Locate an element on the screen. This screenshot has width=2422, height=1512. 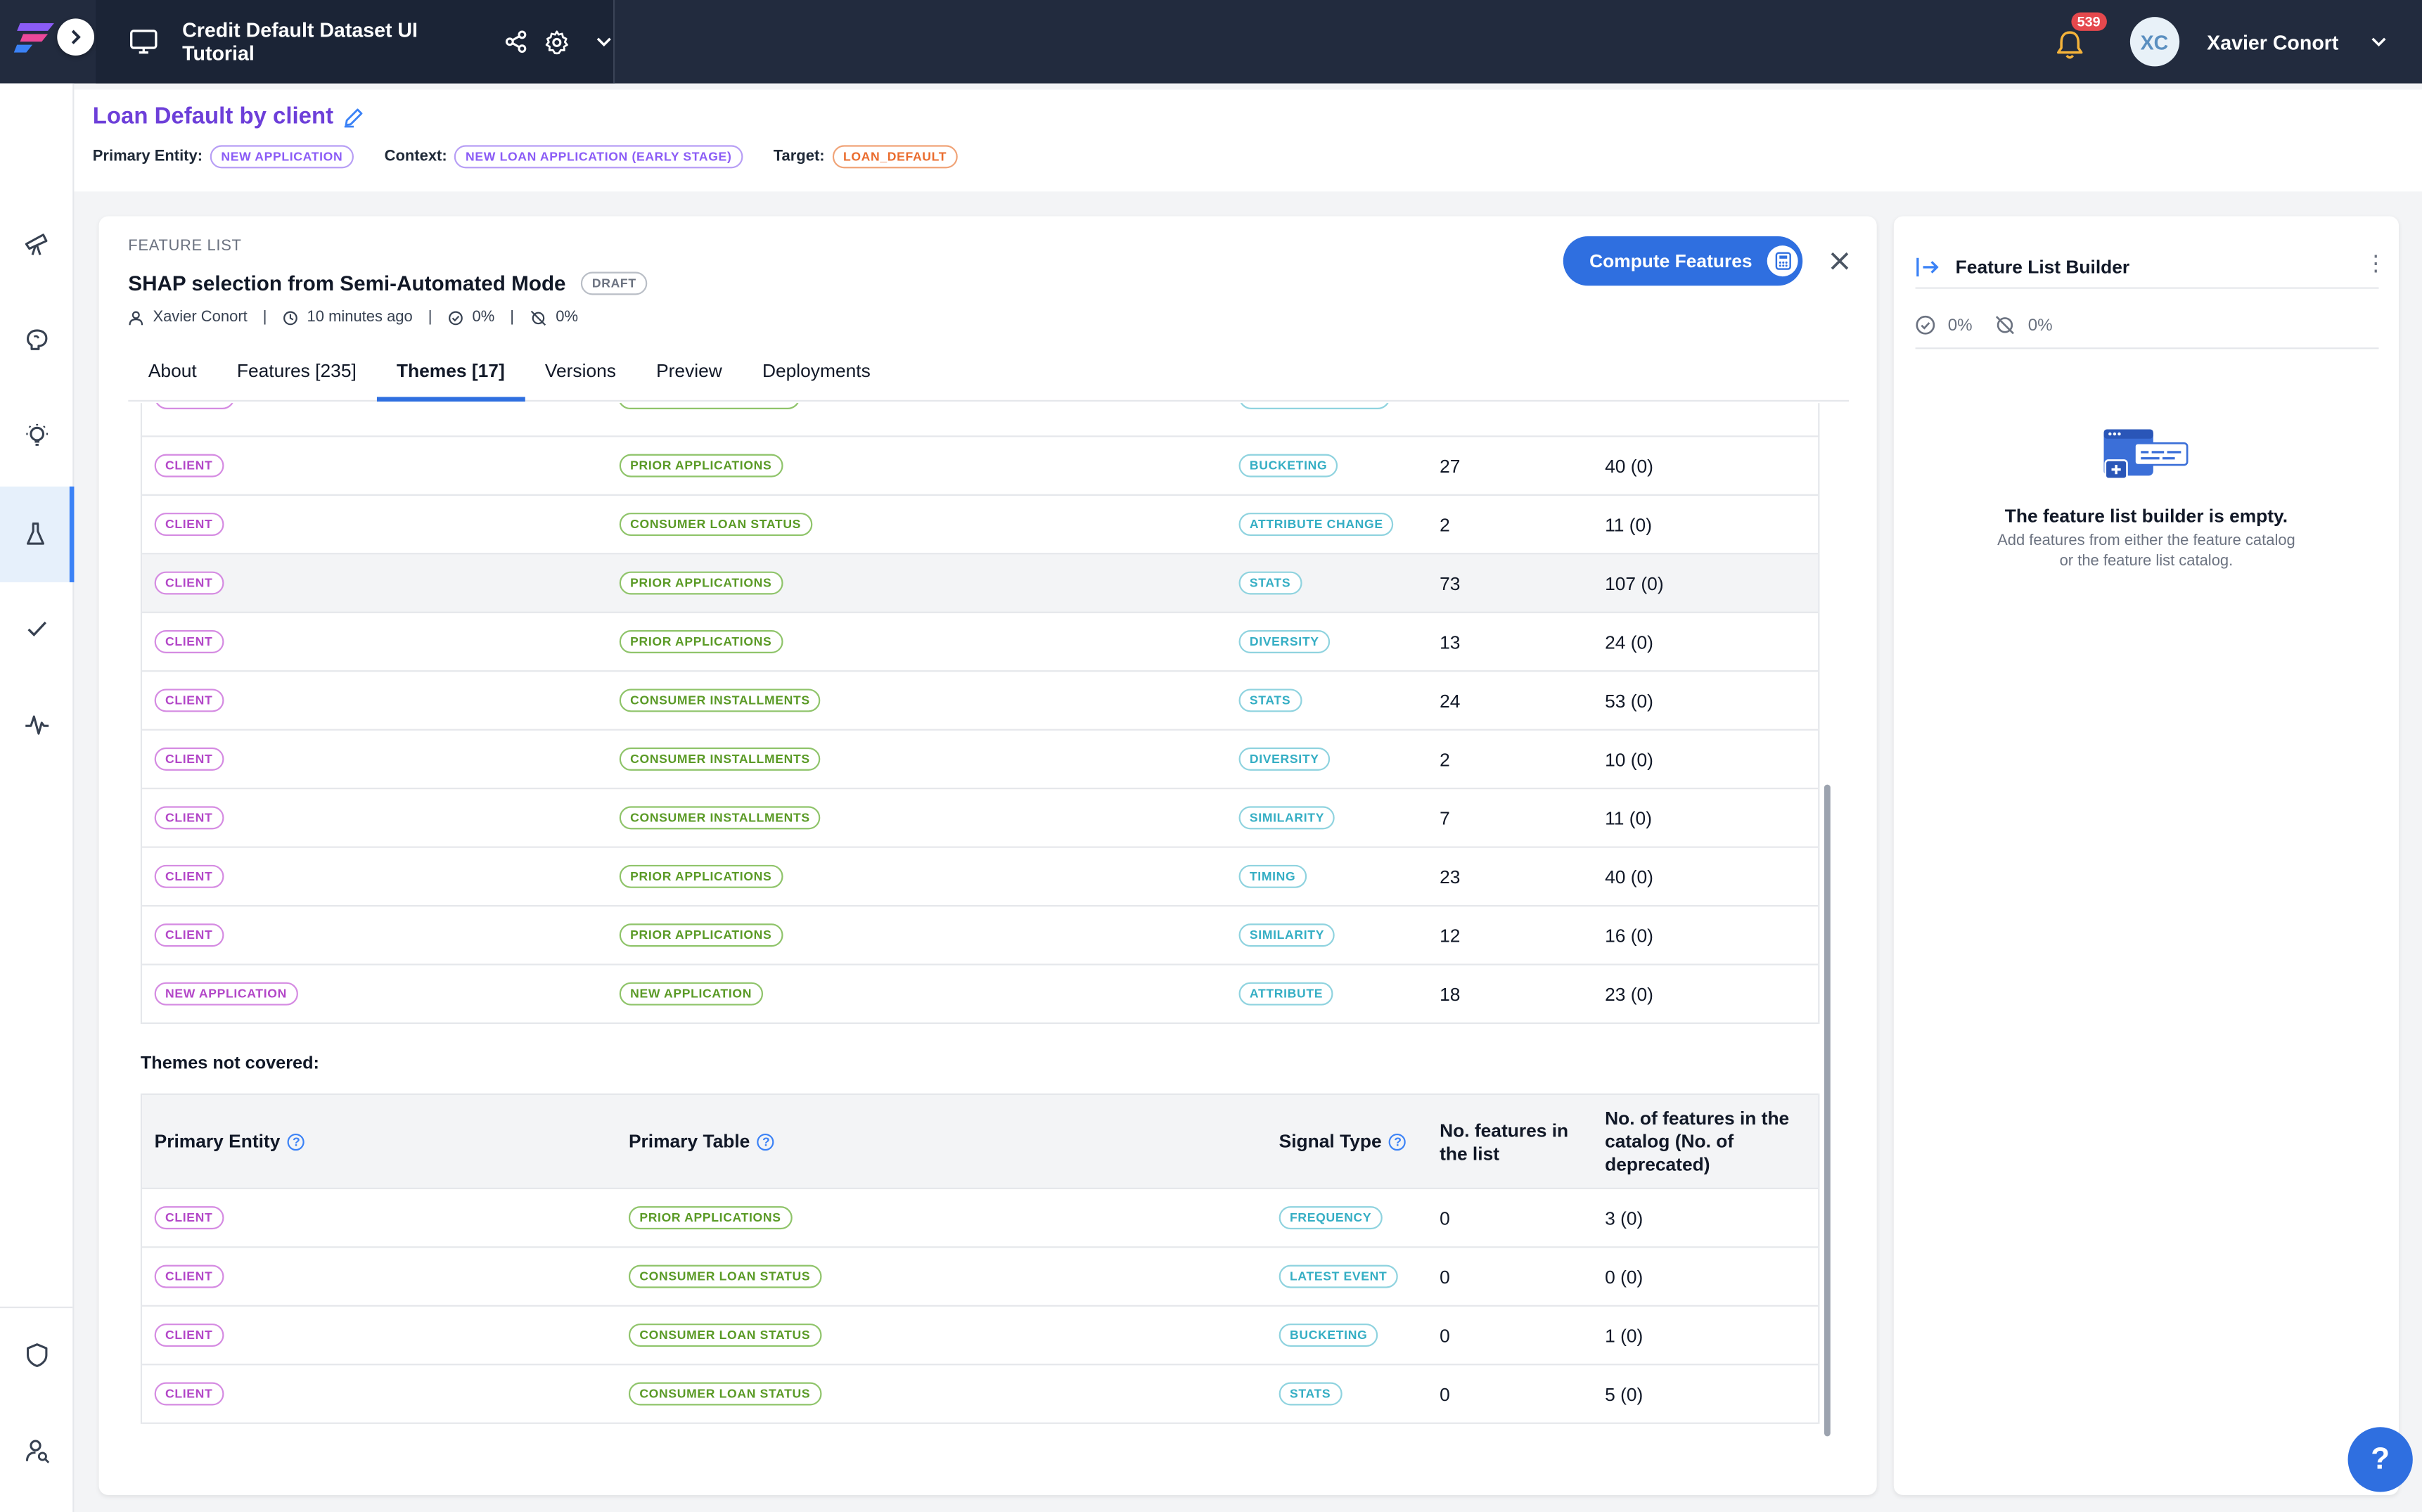
target-badge: LOAN_DEFAULT is located at coordinates (895, 157).